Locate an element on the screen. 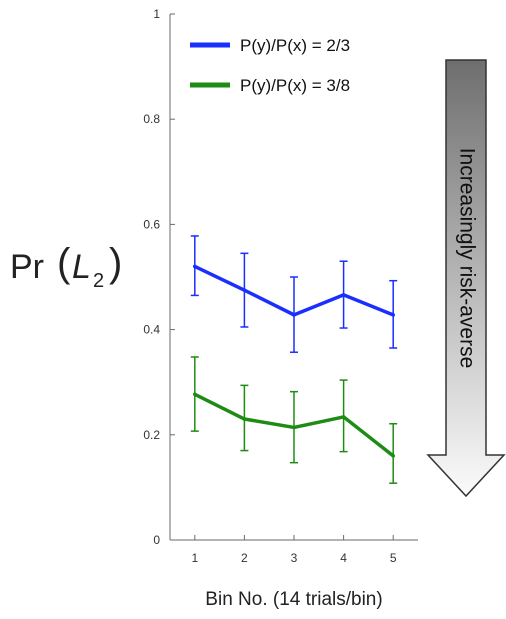 The image size is (506, 619). y-tick-label: 0.4 is located at coordinates (151, 330).